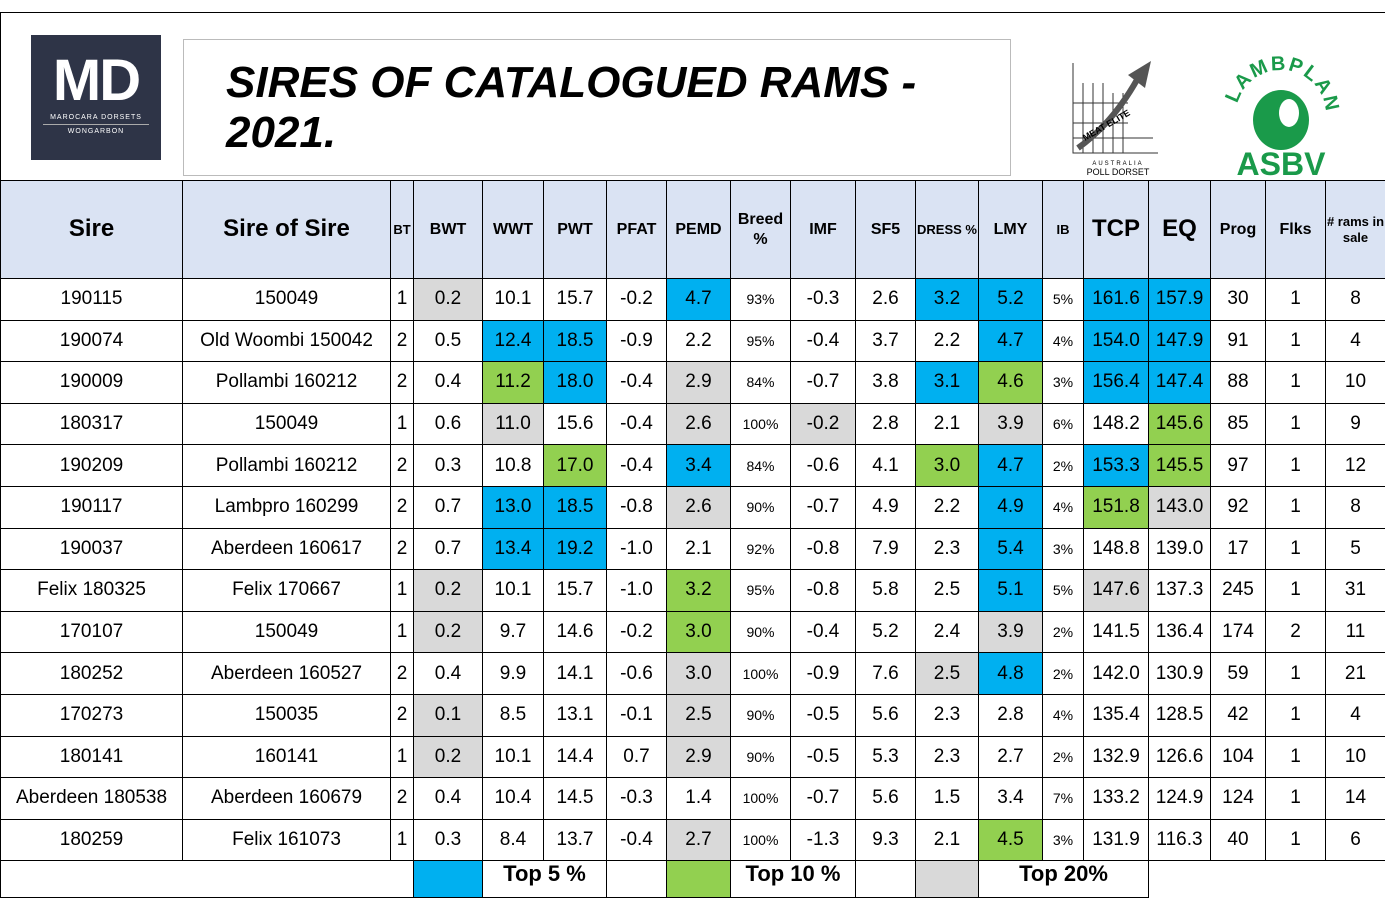  Describe the element at coordinates (287, 507) in the screenshot. I see `cell: Lambpro 160299` at that location.